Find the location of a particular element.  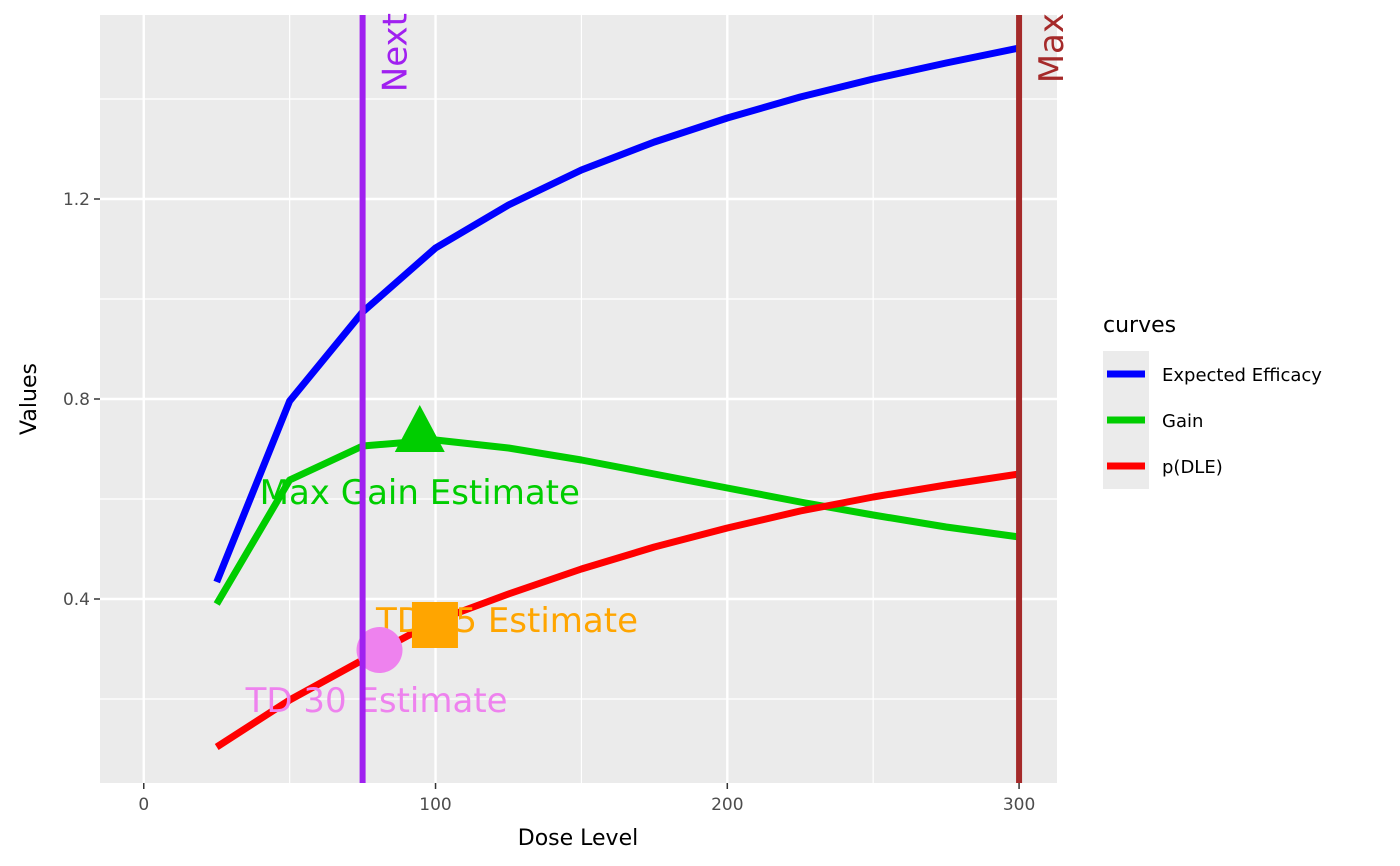

series-line-gain is located at coordinates (616, 521).